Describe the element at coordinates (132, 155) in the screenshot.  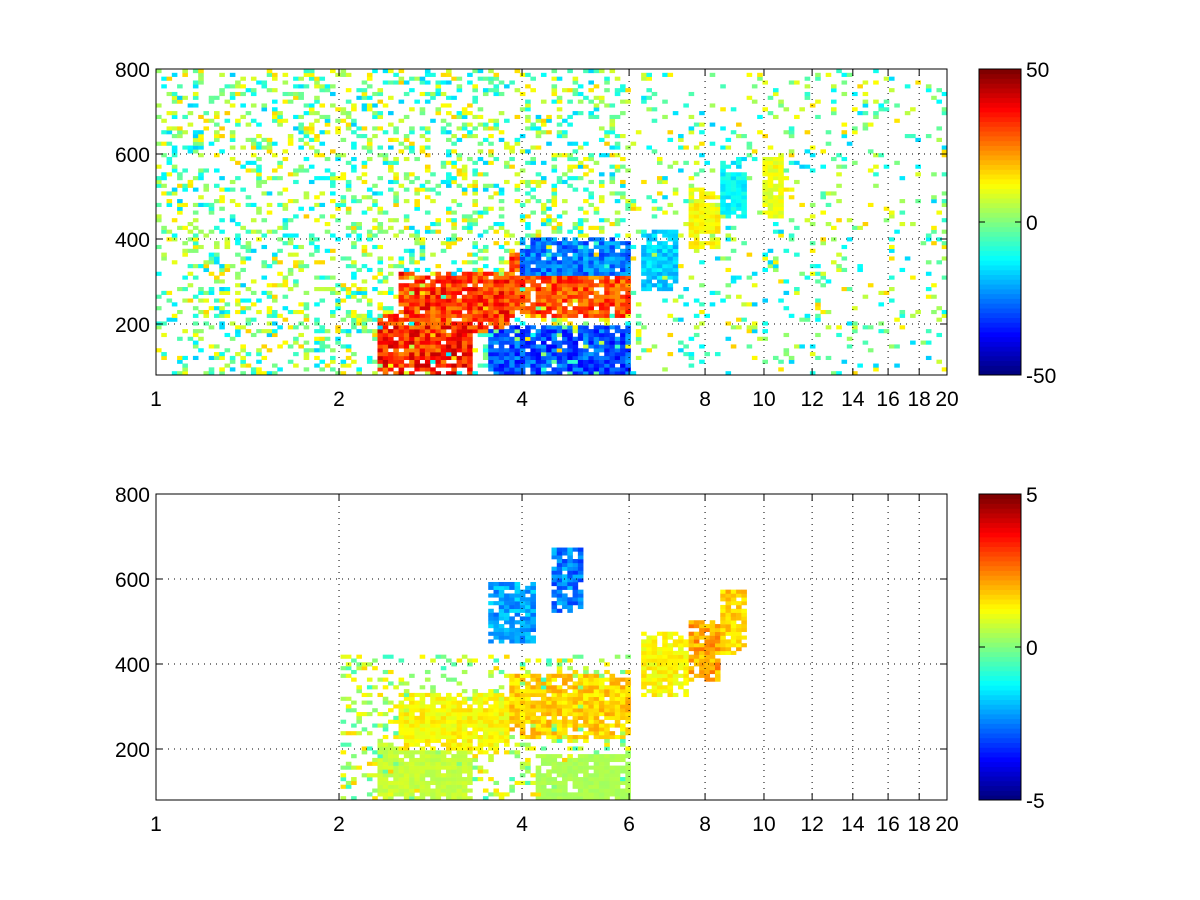
I see `y-tick-label: 600` at that location.